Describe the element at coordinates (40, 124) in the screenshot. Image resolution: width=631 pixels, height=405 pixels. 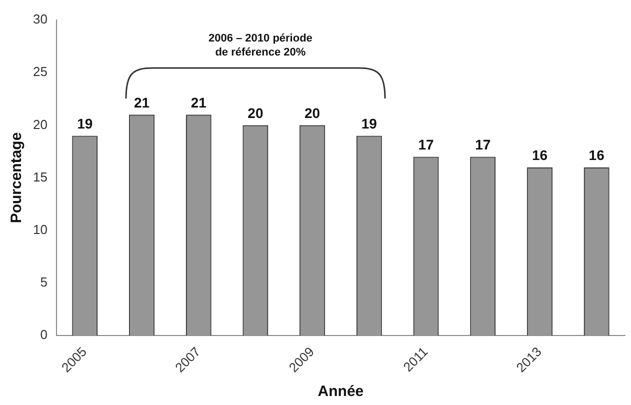
I see `y-tick-label: 20` at that location.